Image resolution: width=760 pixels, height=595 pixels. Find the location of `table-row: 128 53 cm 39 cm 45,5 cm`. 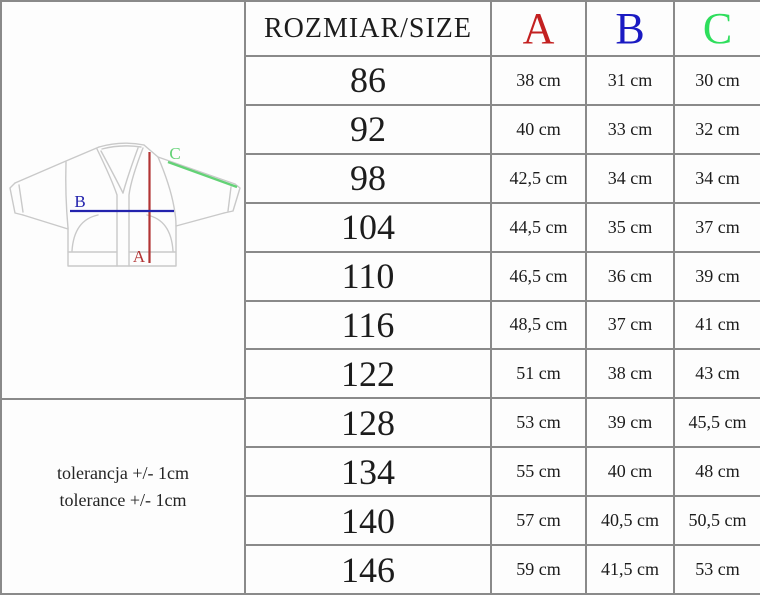

table-row: 128 53 cm 39 cm 45,5 cm is located at coordinates (502, 423).